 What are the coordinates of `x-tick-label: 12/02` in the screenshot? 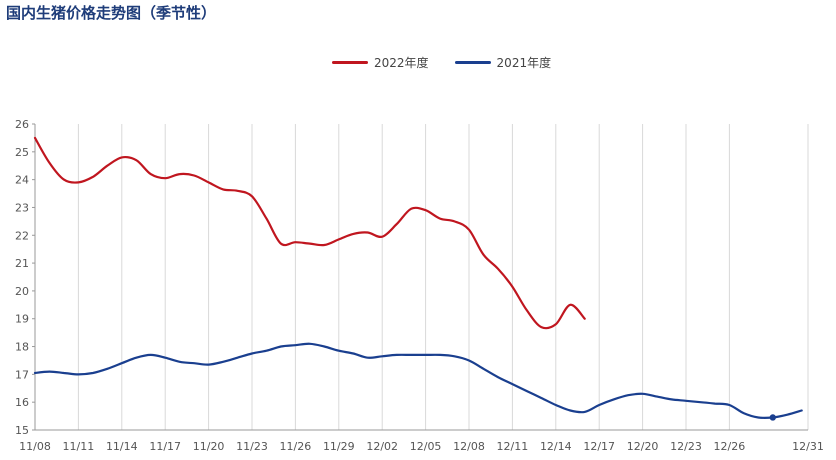 It's located at (382, 446).